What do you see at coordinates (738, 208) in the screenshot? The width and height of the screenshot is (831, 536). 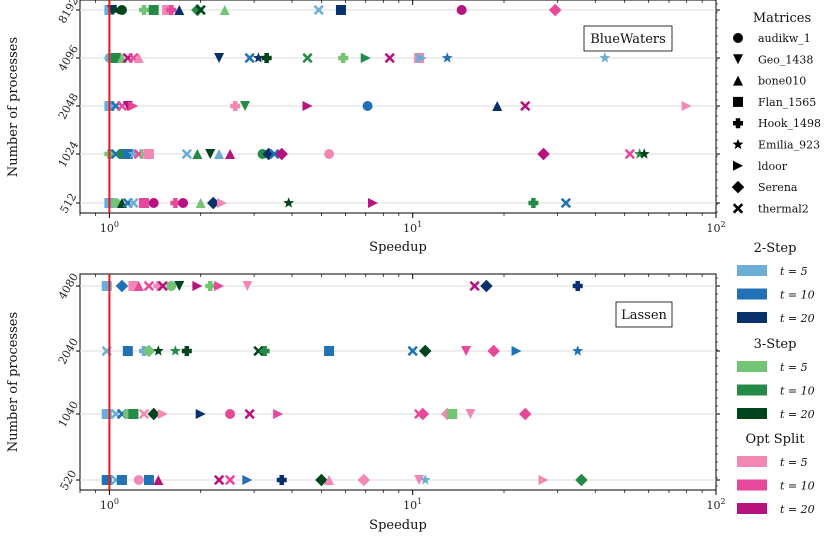 I see `legend-marker-x` at bounding box center [738, 208].